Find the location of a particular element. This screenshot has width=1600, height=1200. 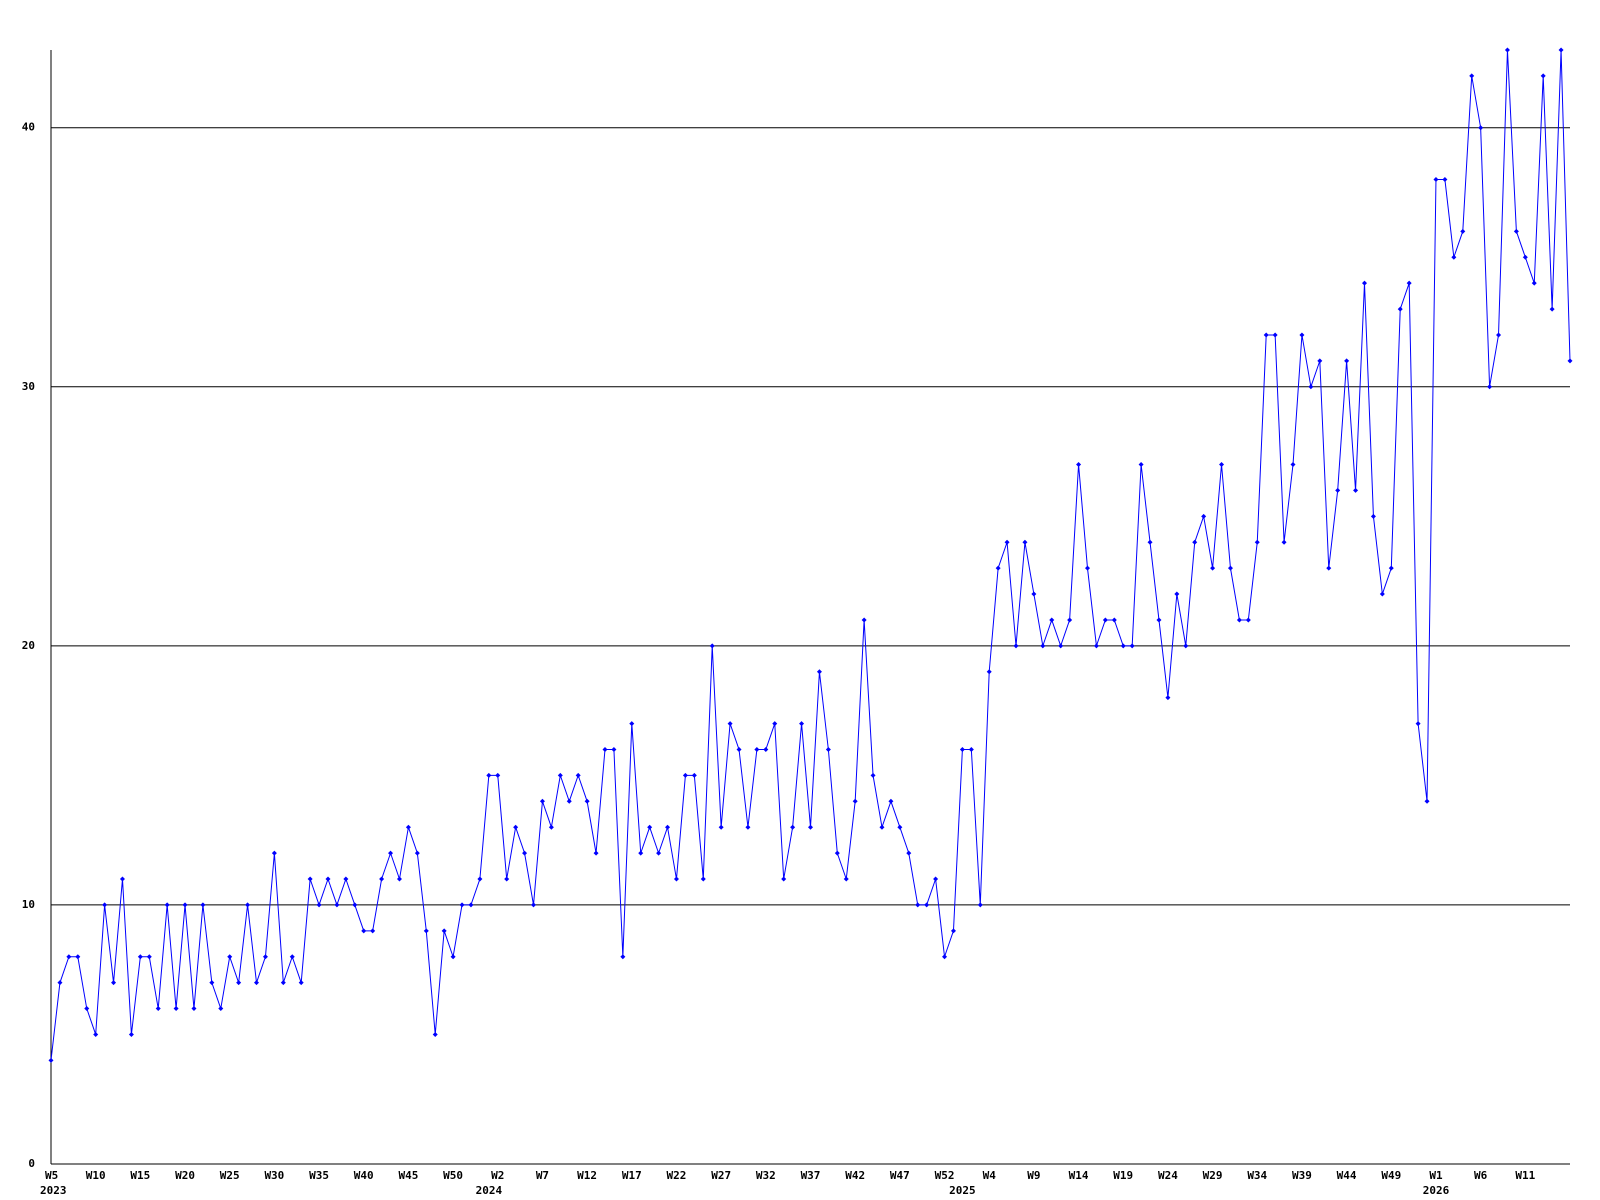

x-tick-label: W1 is located at coordinates (1436, 1175).